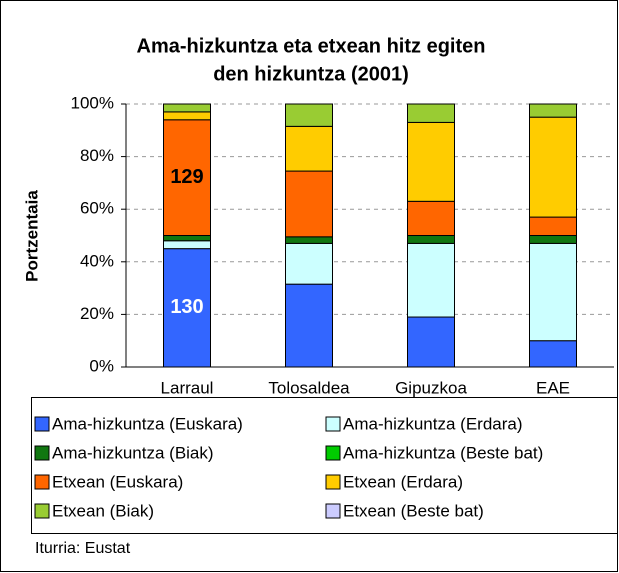 The image size is (619, 573). What do you see at coordinates (553, 387) in the screenshot?
I see `x-tick-label: EAE` at bounding box center [553, 387].